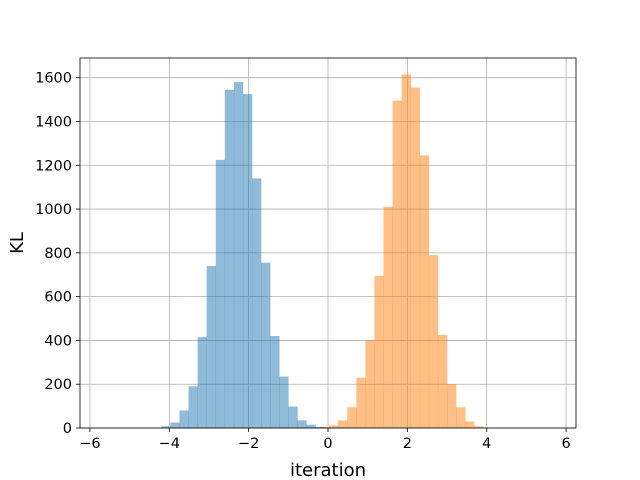 Image resolution: width=640 pixels, height=480 pixels. Describe the element at coordinates (169, 444) in the screenshot. I see `x-tick-label: −4` at that location.